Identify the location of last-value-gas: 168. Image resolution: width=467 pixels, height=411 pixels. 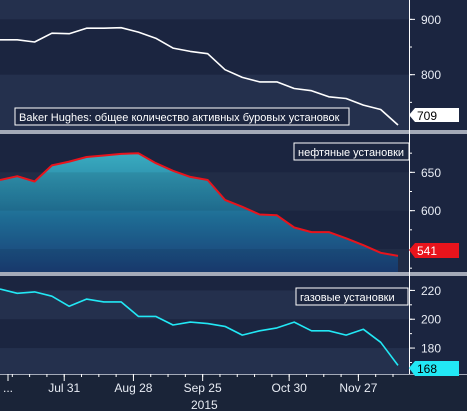
(434, 368).